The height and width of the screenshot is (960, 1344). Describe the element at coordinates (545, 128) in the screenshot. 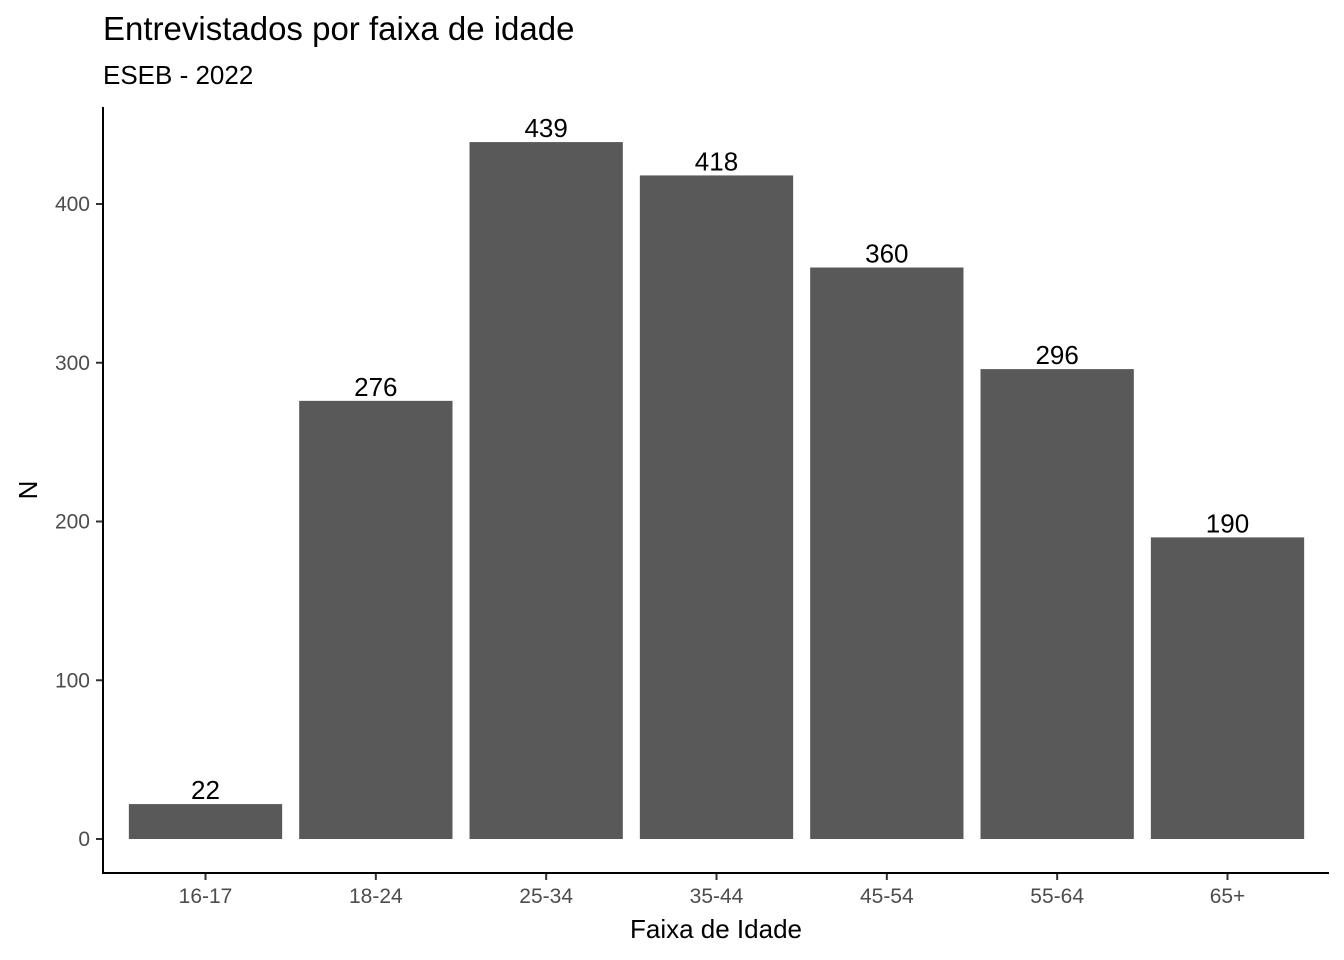

I see `bar-value-label: 439` at that location.